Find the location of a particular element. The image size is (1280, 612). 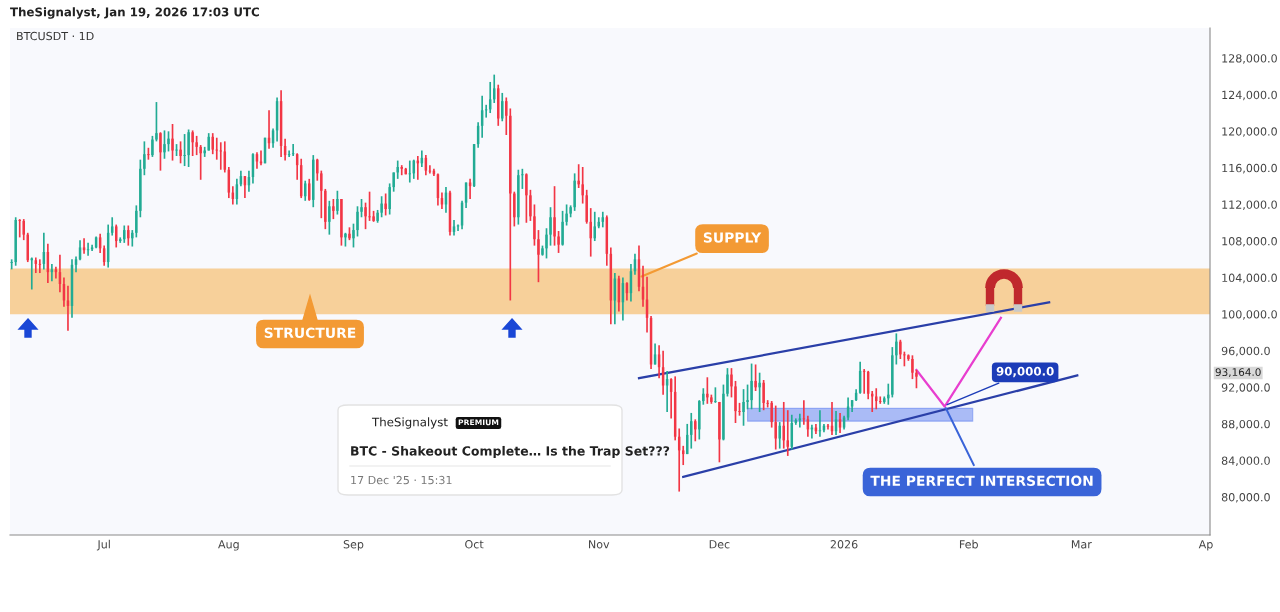

annotation: 90,000.0 is located at coordinates (1025, 372).